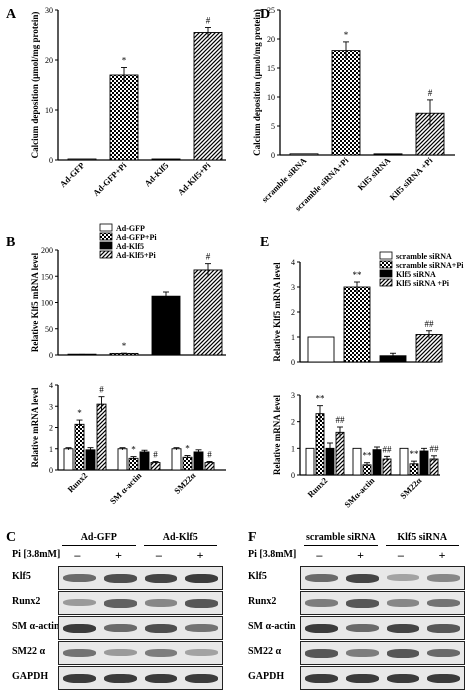 The width and height of the screenshot is (474, 690). Describe the element at coordinates (136, 237) in the screenshot. I see `legend-label: Ad-GFP+Pi` at that location.